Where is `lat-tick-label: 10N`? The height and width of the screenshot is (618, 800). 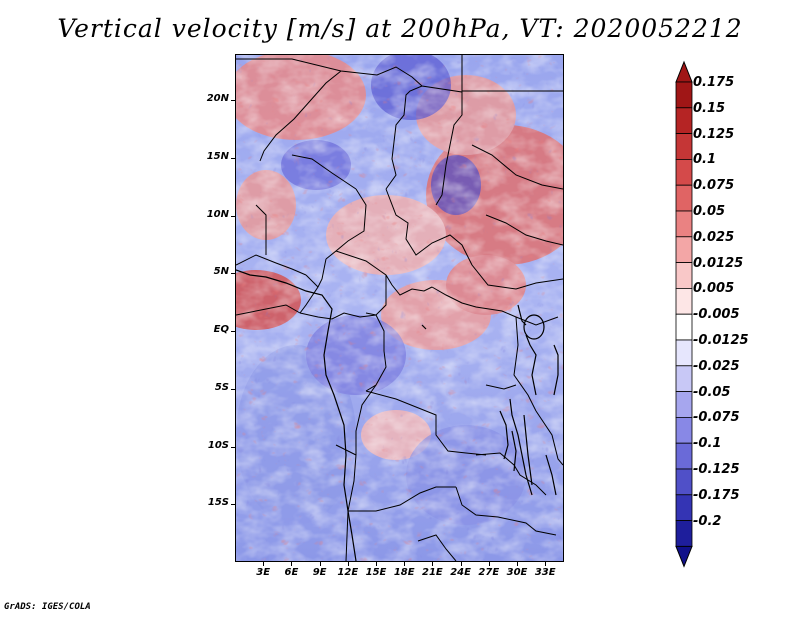
lat-tick-label: 10N is located at coordinates (217, 214).